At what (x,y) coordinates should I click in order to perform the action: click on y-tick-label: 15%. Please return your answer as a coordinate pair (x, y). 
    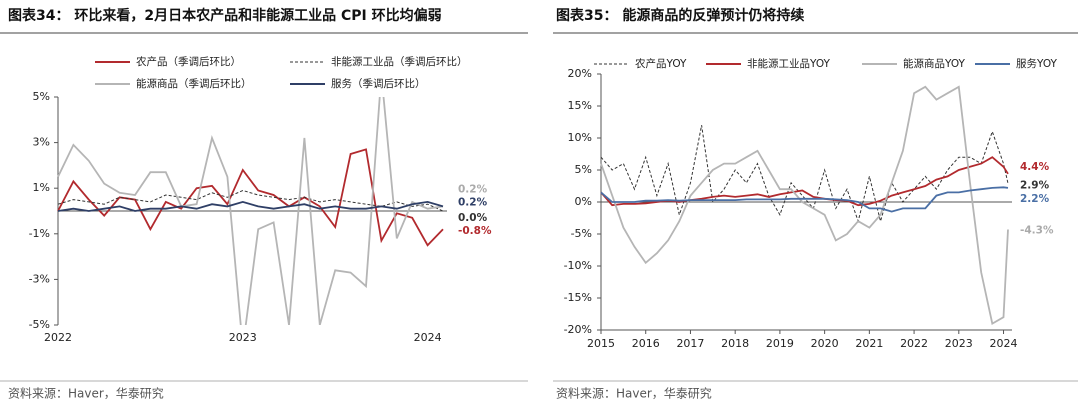
    Looking at the image, I should click on (580, 105).